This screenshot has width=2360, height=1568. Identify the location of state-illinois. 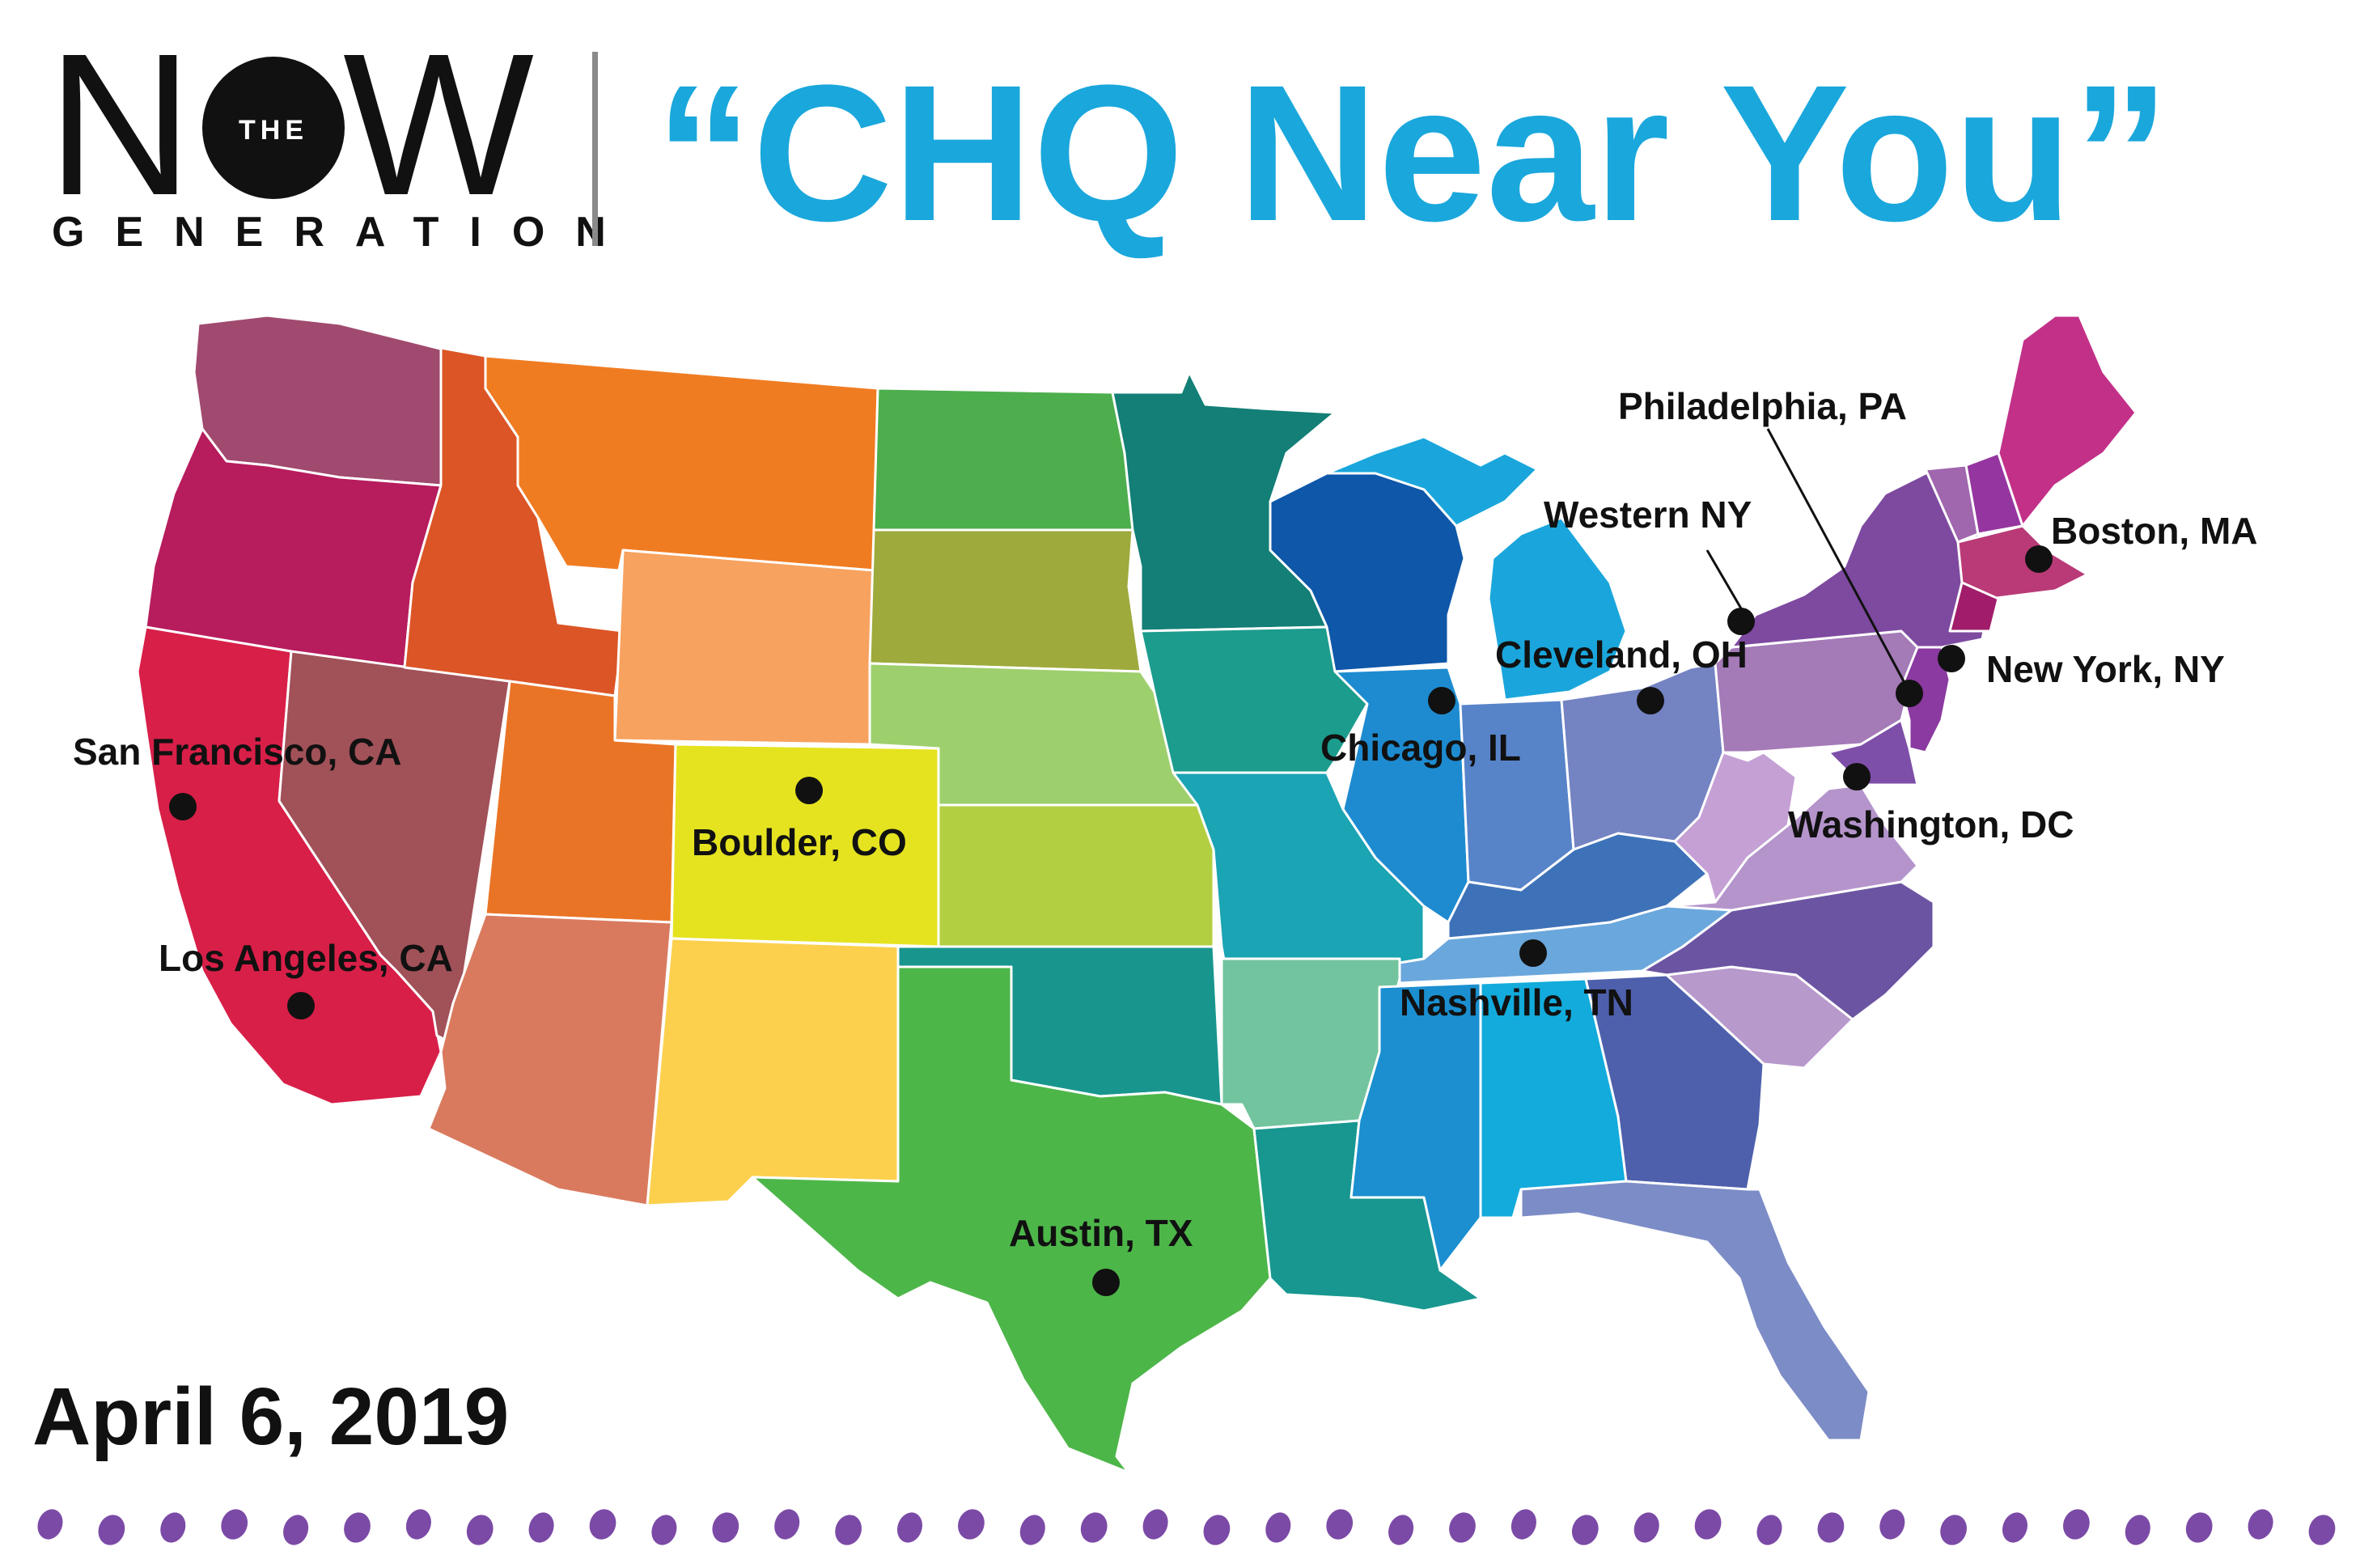
(1401, 795).